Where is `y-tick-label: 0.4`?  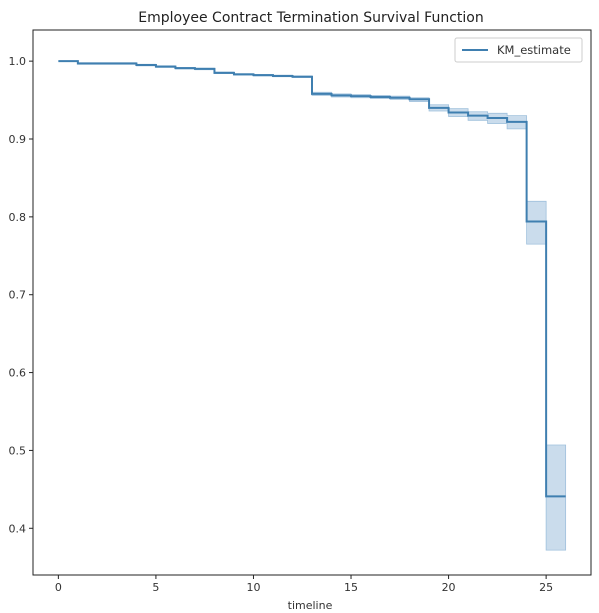
y-tick-label: 0.4 is located at coordinates (18, 528).